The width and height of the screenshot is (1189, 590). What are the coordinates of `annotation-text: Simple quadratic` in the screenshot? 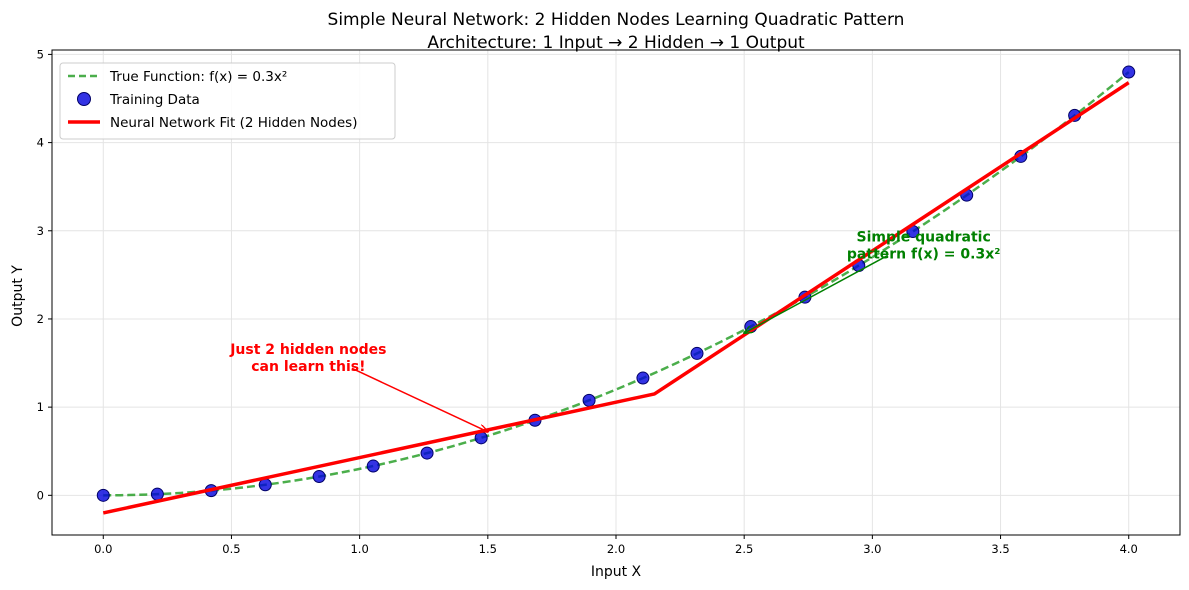 It's located at (924, 237).